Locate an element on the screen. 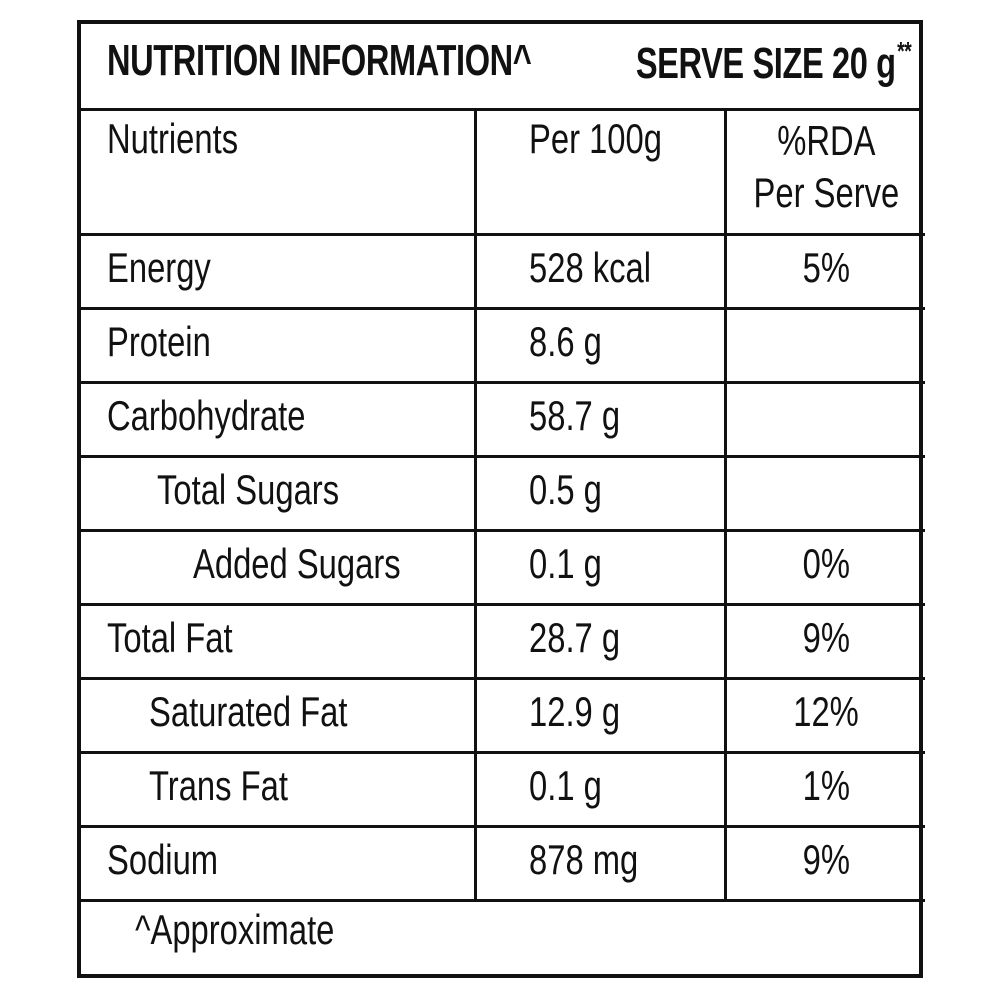  panel-title: NUTRITION INFORMATION^ is located at coordinates (319, 60).